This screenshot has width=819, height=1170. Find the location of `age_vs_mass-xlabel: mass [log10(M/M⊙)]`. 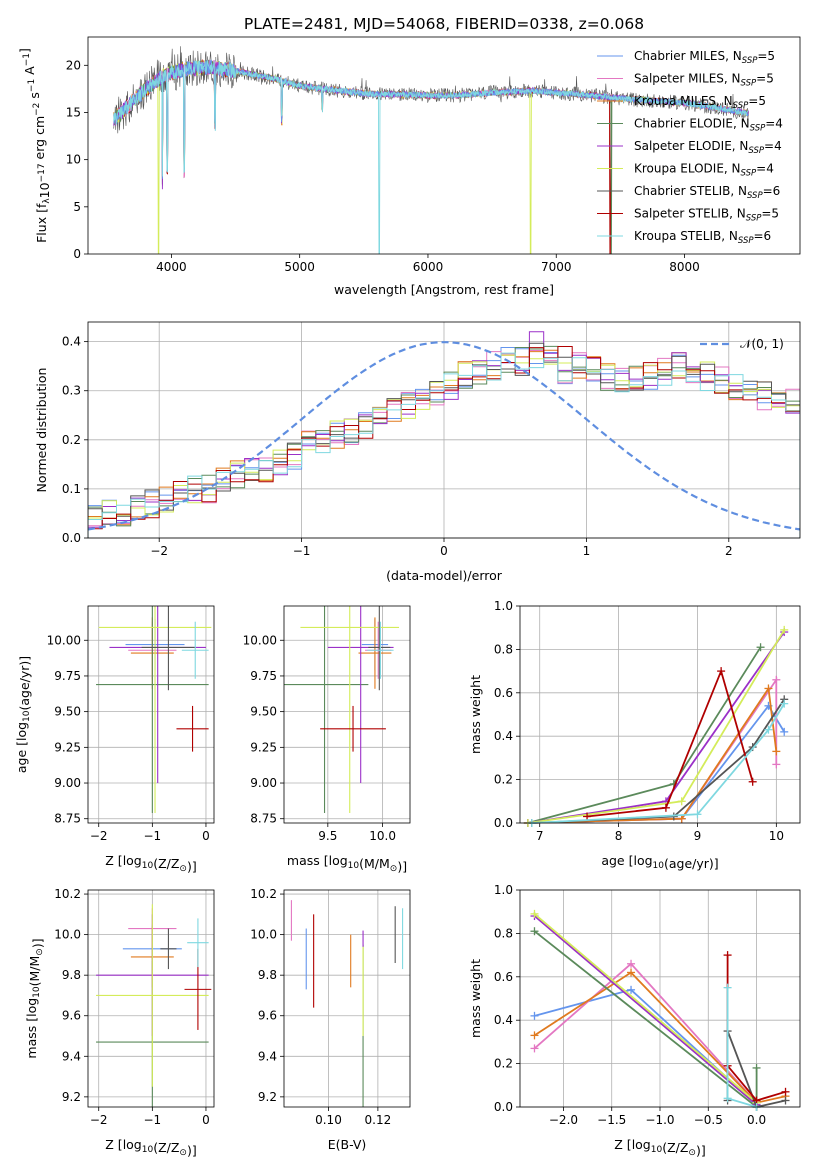

age_vs_mass-xlabel: mass [log10(M/M⊙)] is located at coordinates (347, 863).